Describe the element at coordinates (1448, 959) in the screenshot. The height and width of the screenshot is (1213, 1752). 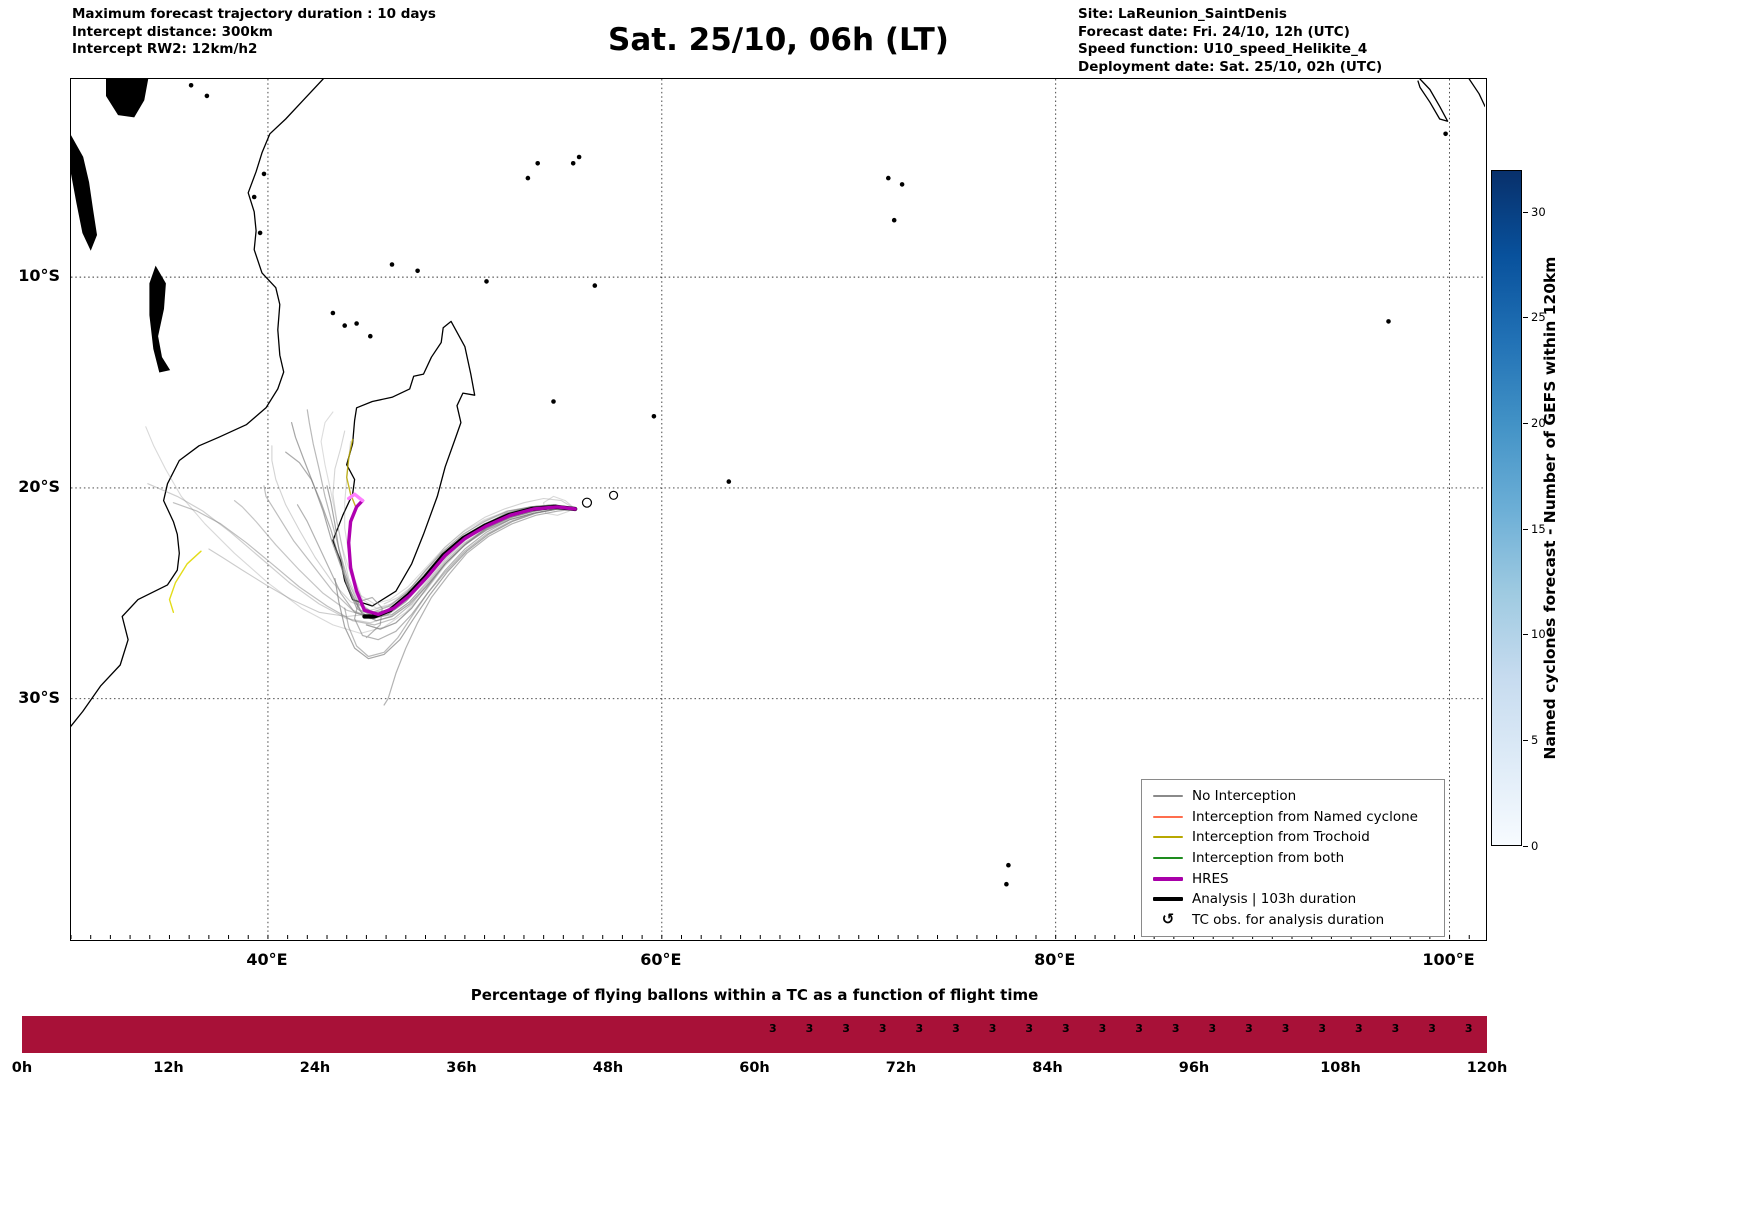
I see `lon-tick-label: 100°E` at that location.